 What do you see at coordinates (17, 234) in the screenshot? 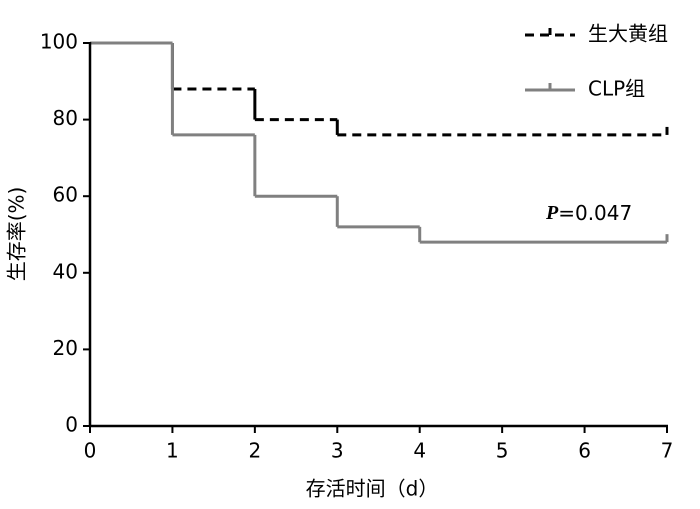
I see `y-axis-label: 生存率(%)` at bounding box center [17, 234].